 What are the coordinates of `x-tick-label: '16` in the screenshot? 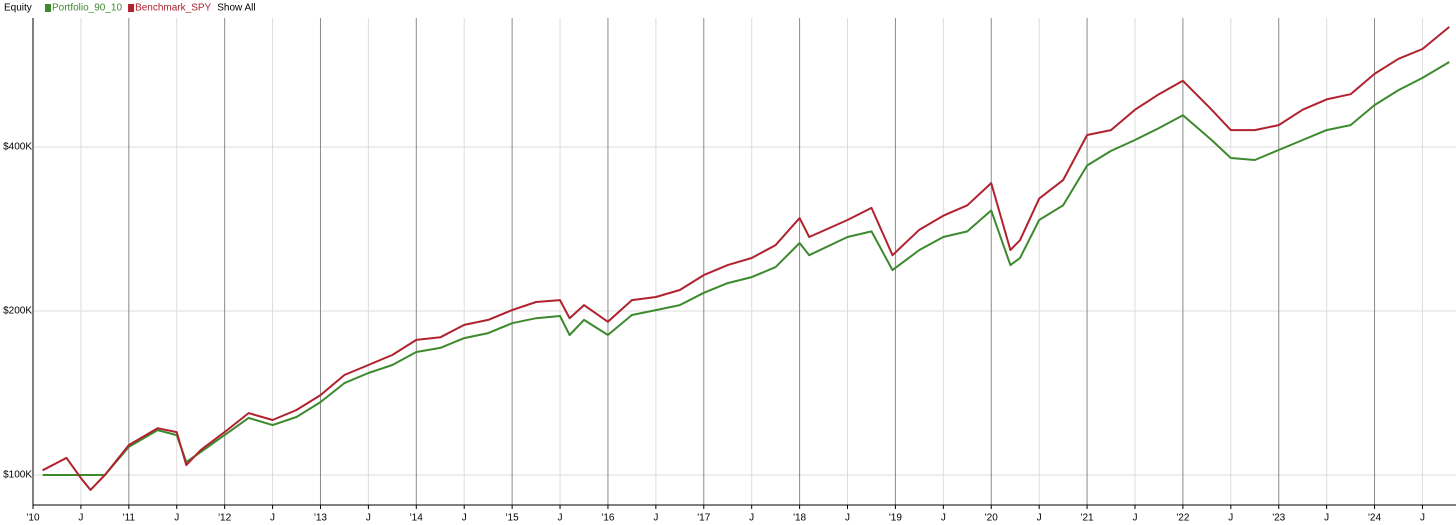 It's located at (607, 518).